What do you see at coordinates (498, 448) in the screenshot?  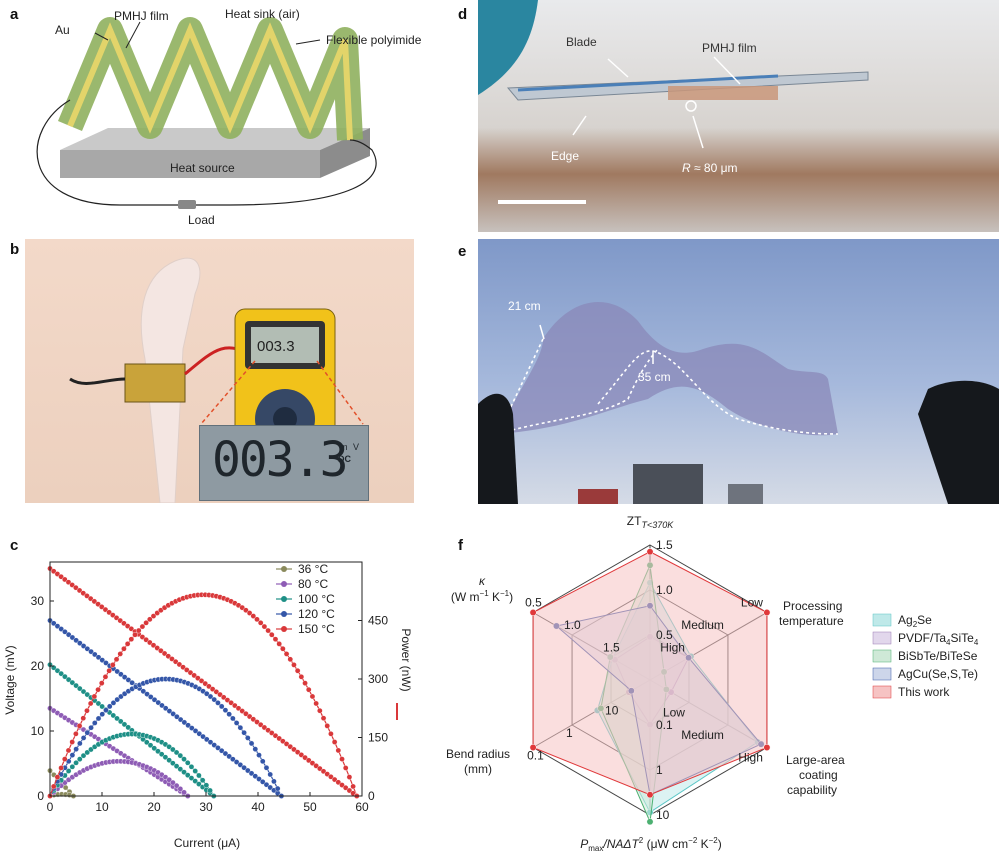 I see `glove-left` at bounding box center [498, 448].